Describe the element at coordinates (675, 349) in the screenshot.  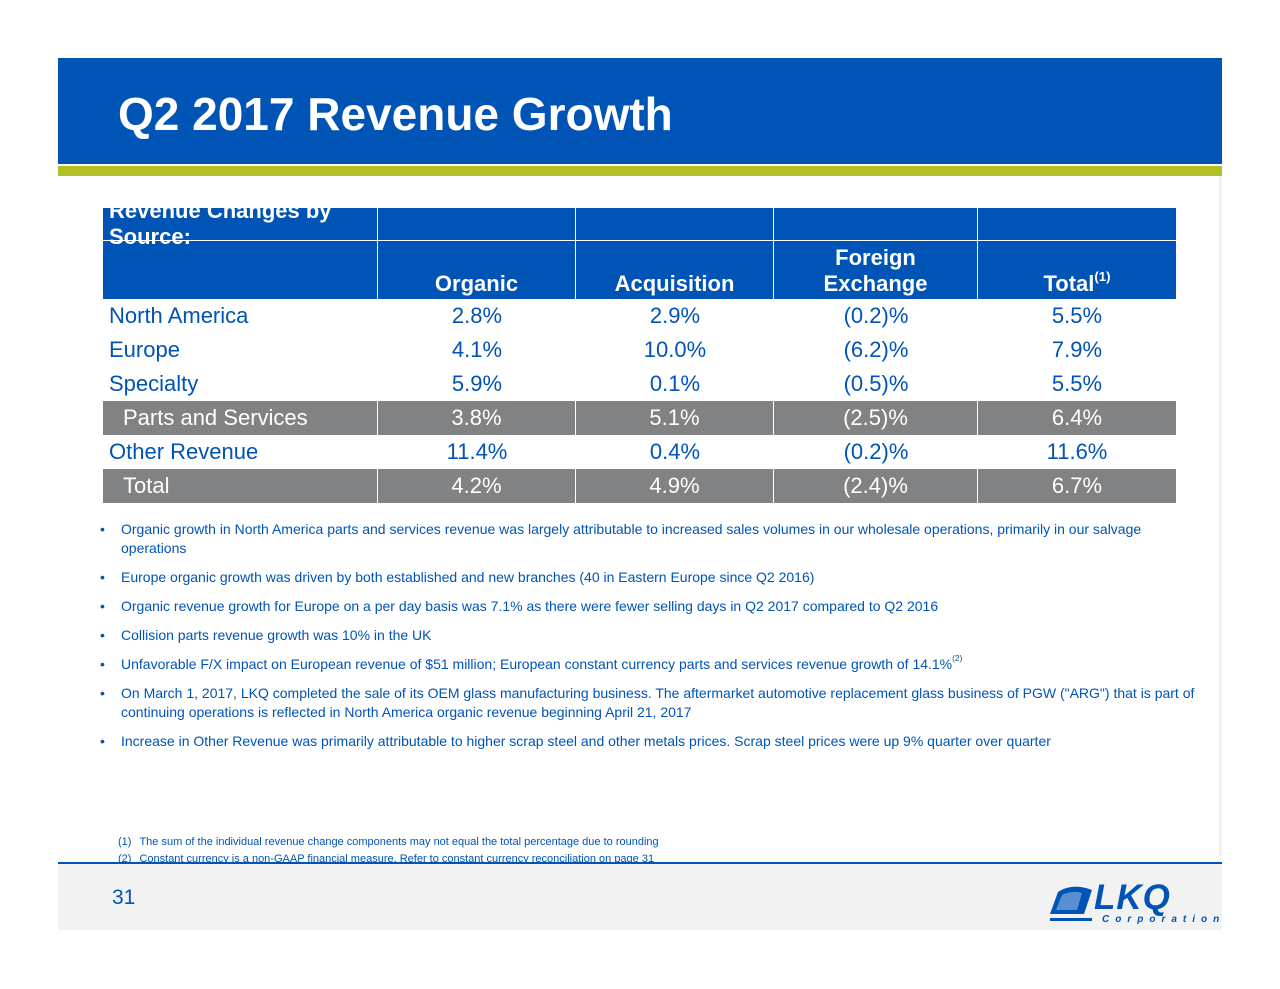
I see `acquisition-value: 10.0%` at that location.